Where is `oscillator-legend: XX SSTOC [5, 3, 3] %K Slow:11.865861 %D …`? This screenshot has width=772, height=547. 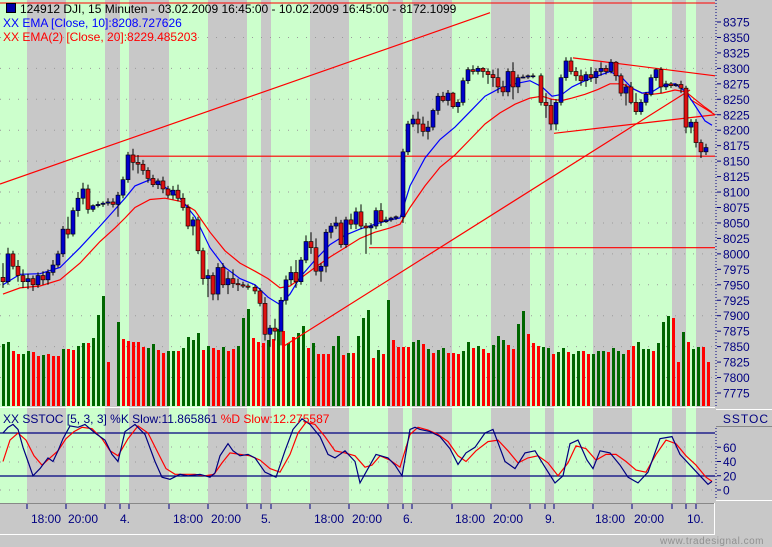 oscillator-legend: XX SSTOC [5, 3, 3] %K Slow:11.865861 %D … is located at coordinates (166, 419).